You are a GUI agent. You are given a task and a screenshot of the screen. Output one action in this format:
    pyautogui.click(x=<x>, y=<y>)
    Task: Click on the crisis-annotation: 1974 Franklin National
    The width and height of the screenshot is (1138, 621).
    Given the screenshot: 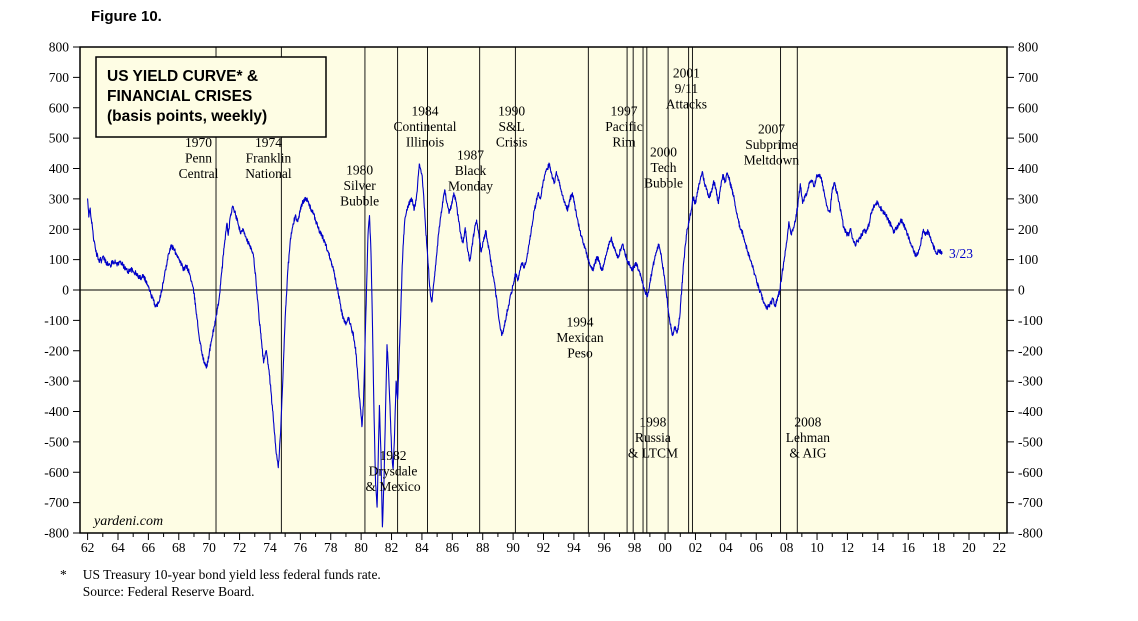 What is the action you would take?
    pyautogui.click(x=268, y=158)
    